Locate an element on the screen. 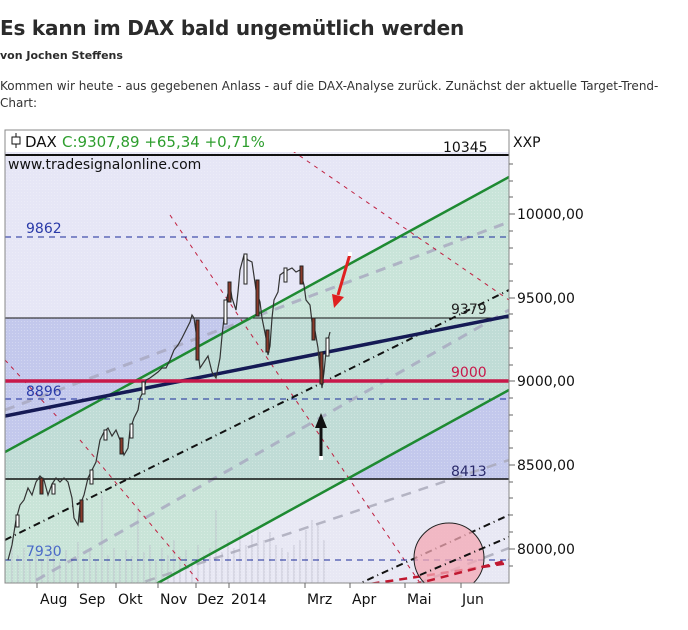  level-label-8896: 8896 is located at coordinates (44, 392).